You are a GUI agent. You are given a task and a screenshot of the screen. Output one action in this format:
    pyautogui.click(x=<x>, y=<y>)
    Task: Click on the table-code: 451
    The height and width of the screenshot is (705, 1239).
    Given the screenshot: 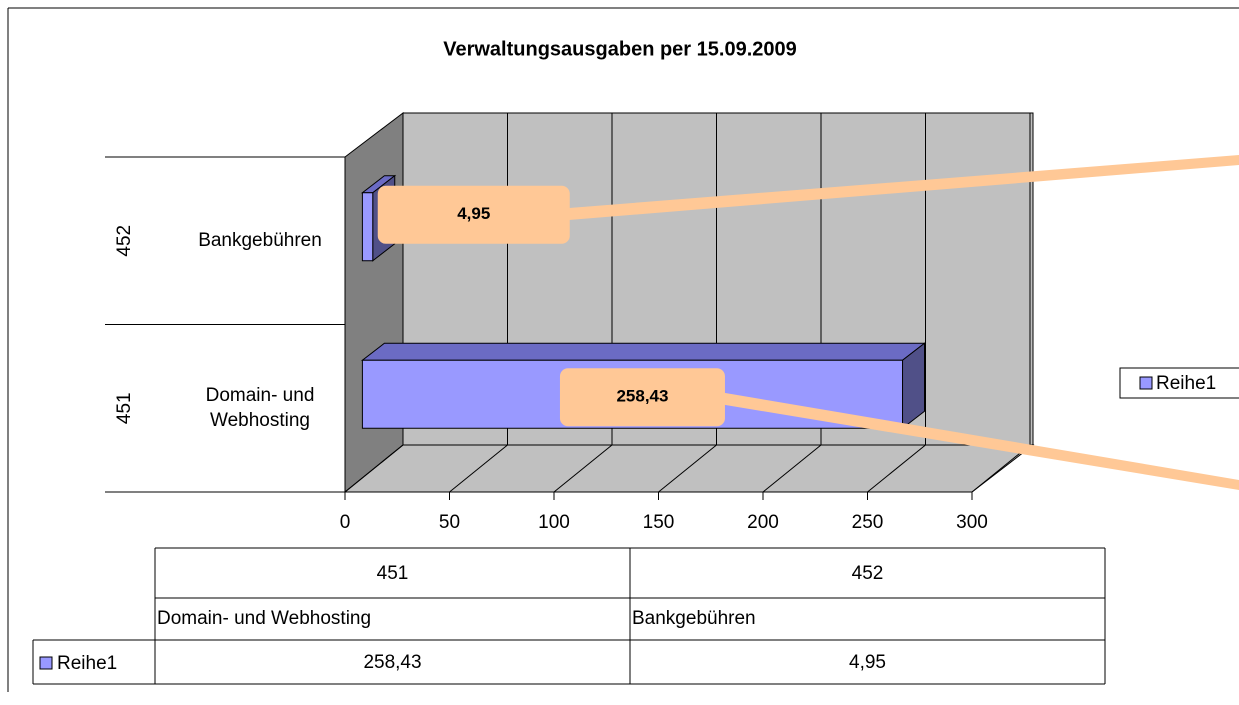 What is the action you would take?
    pyautogui.click(x=393, y=573)
    